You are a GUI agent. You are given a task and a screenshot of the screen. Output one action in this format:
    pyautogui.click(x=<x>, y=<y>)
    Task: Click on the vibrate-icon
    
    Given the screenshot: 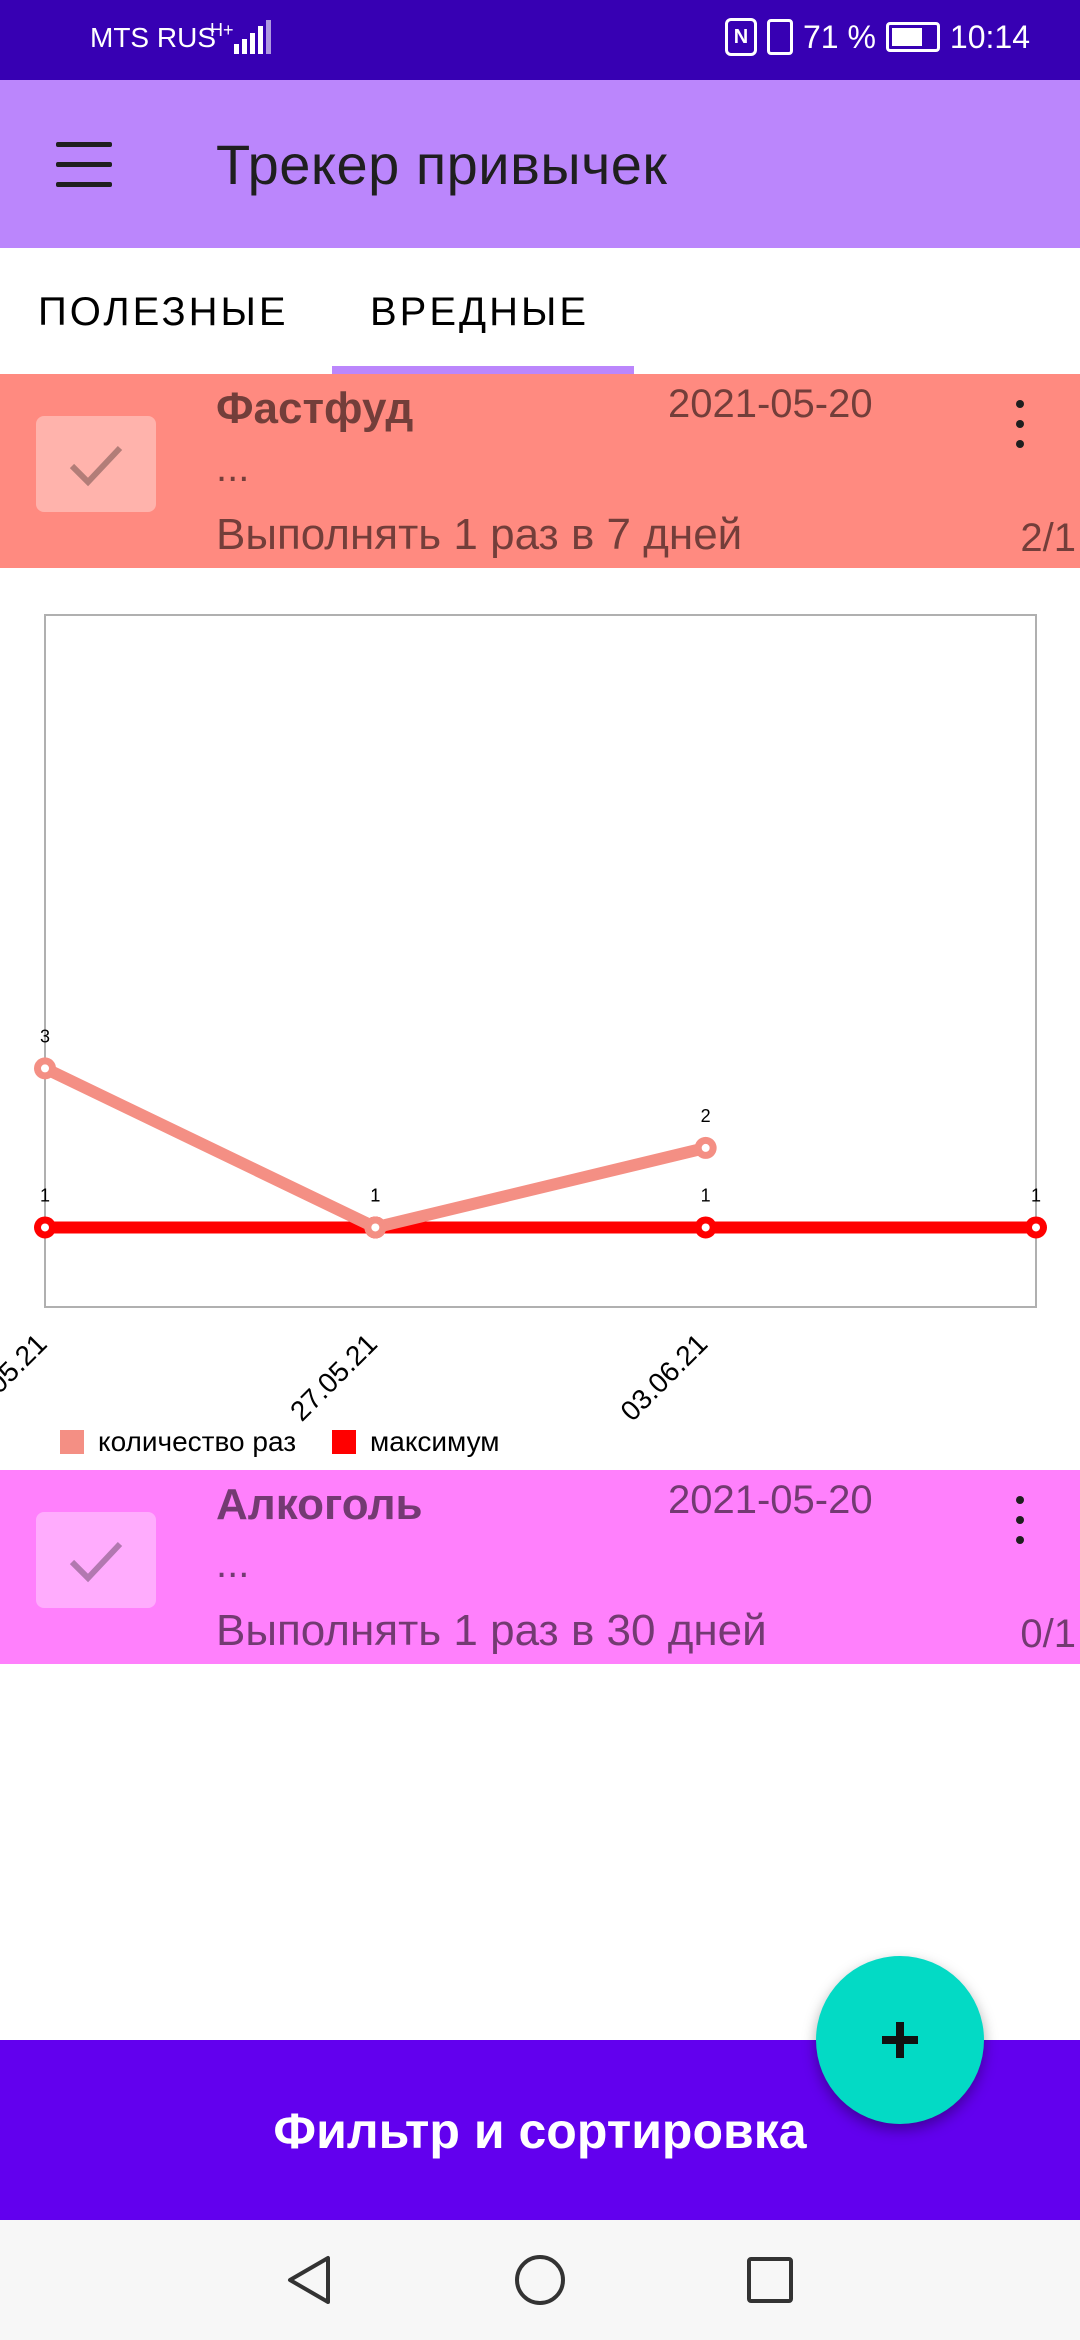 What is the action you would take?
    pyautogui.click(x=779, y=37)
    